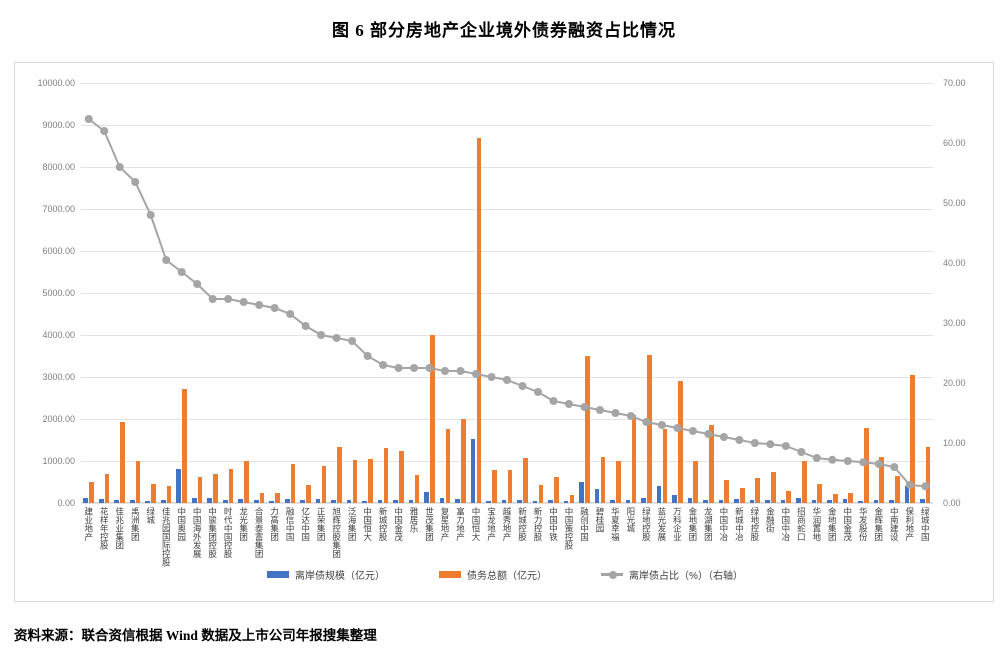  I want to click on legend-item: 离岸债规模（亿元）, so click(326, 574).